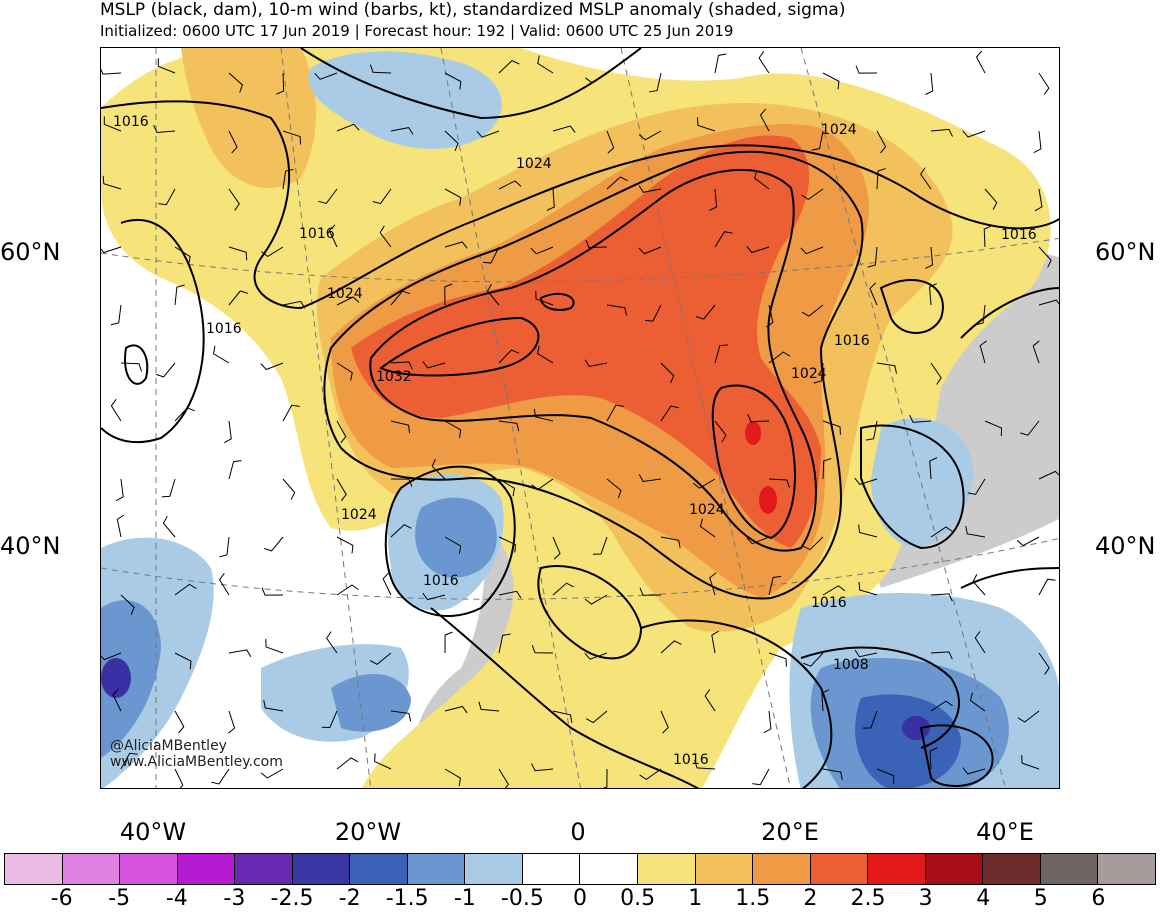 The width and height of the screenshot is (1160, 912). What do you see at coordinates (753, 898) in the screenshot?
I see `colorbar-label: 1.5` at bounding box center [753, 898].